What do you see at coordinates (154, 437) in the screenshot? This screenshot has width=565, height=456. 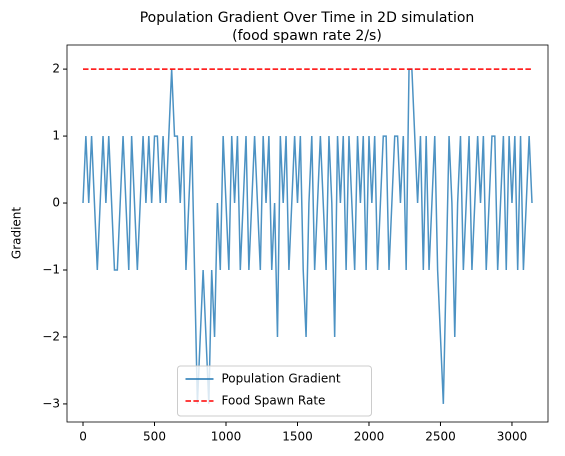 I see `x-tick-label: 500` at bounding box center [154, 437].